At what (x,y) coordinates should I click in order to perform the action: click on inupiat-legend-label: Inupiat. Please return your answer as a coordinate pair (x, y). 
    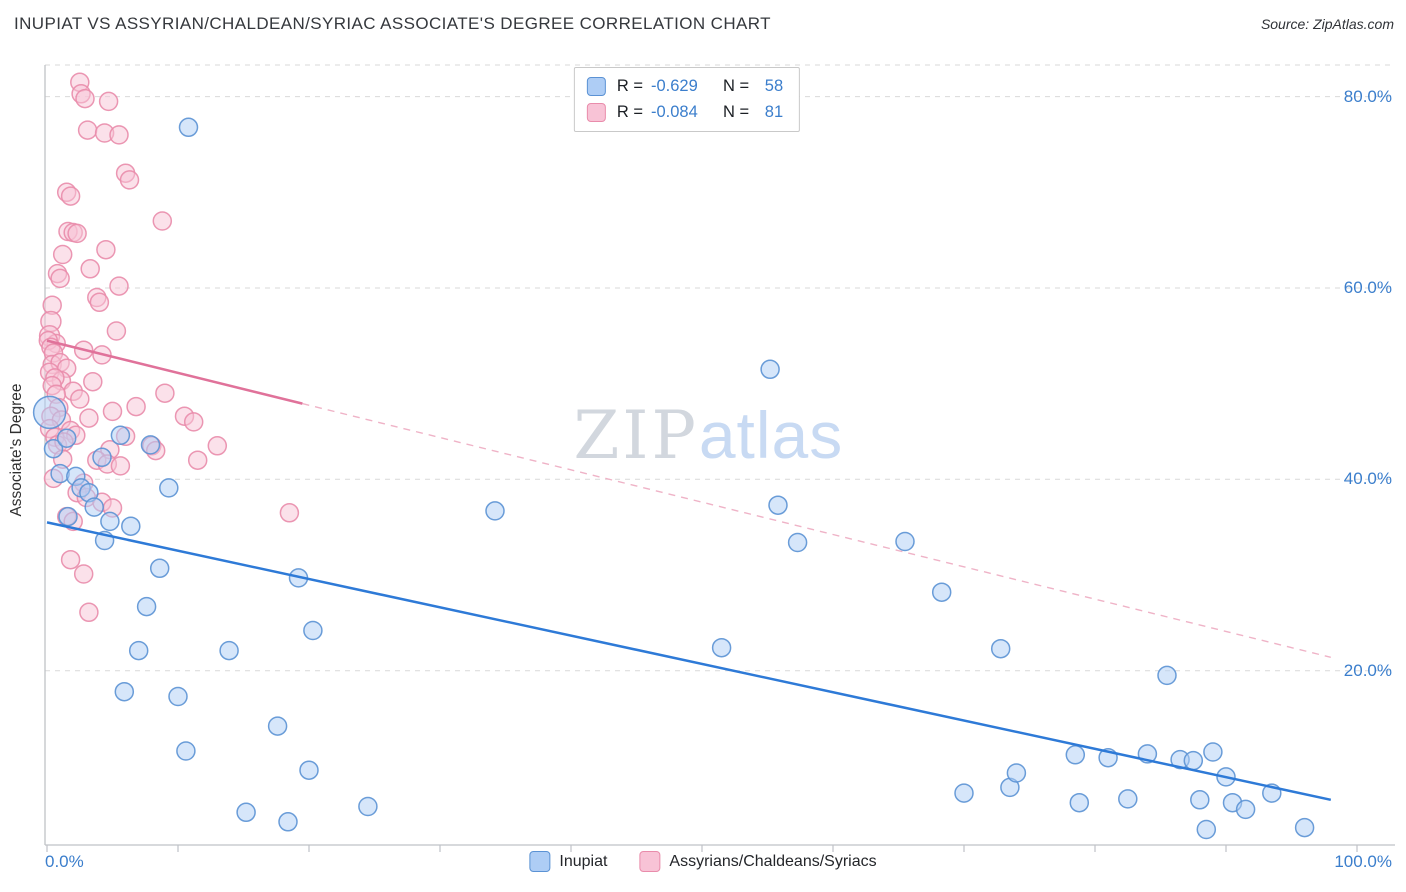
    Looking at the image, I should click on (583, 861).